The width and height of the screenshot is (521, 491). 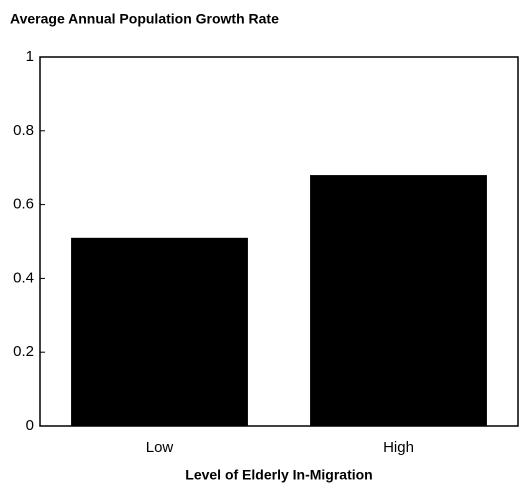 I want to click on x-tick-label: Low, so click(x=160, y=447).